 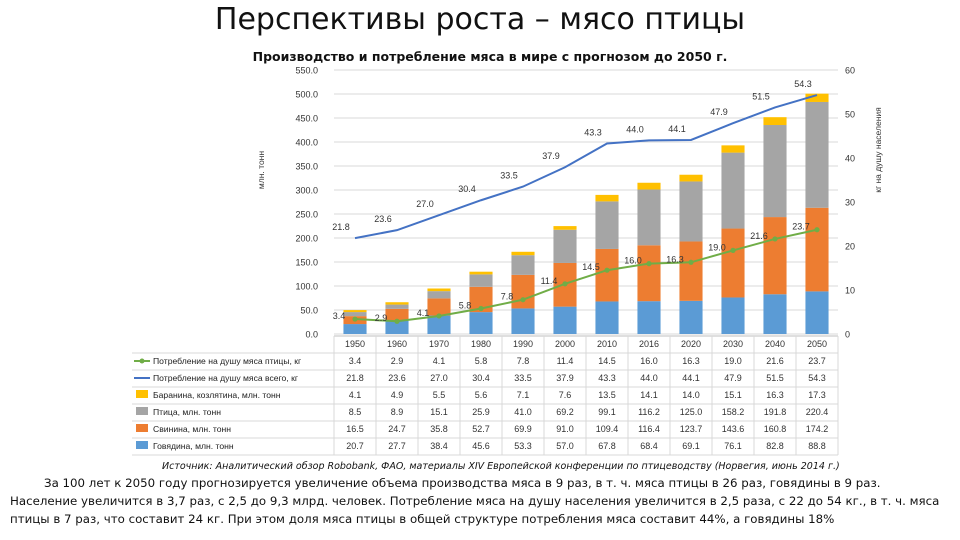 What do you see at coordinates (309, 311) in the screenshot?
I see `y-tick-label: 50.0` at bounding box center [309, 311].